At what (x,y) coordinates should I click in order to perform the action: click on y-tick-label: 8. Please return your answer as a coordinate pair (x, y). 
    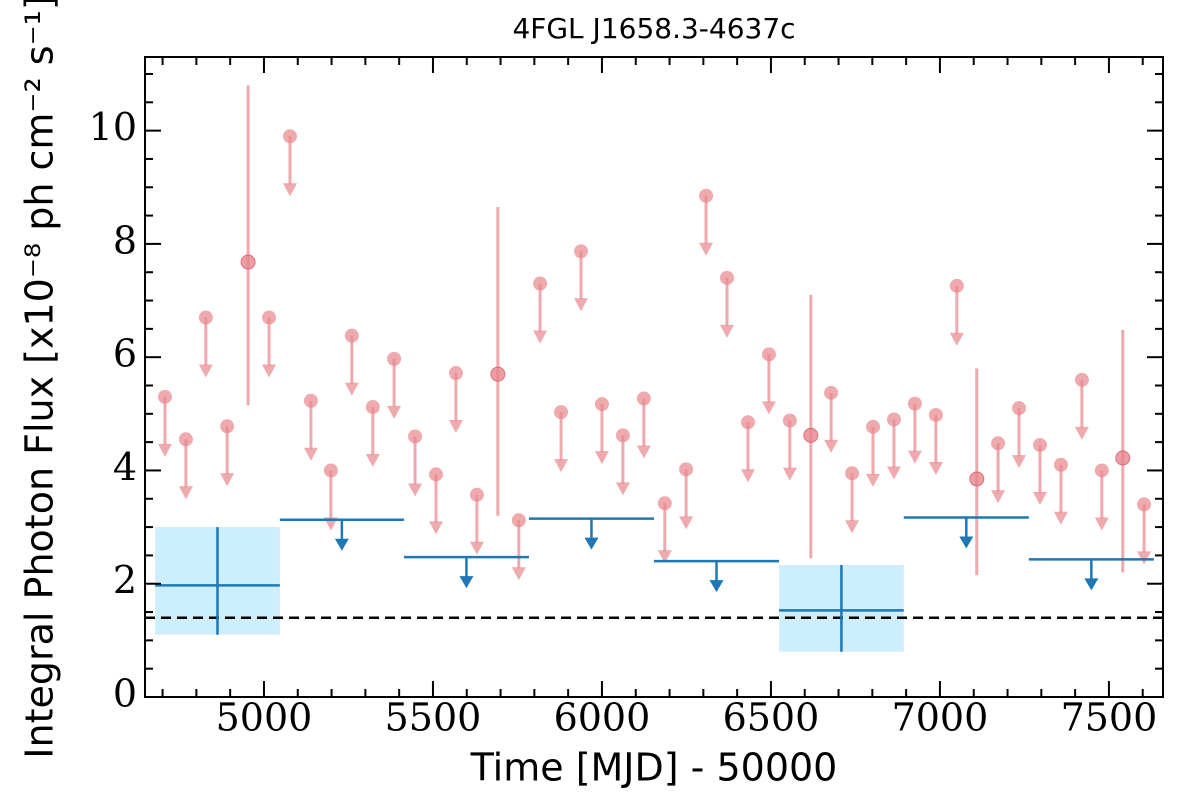
    Looking at the image, I should click on (125, 240).